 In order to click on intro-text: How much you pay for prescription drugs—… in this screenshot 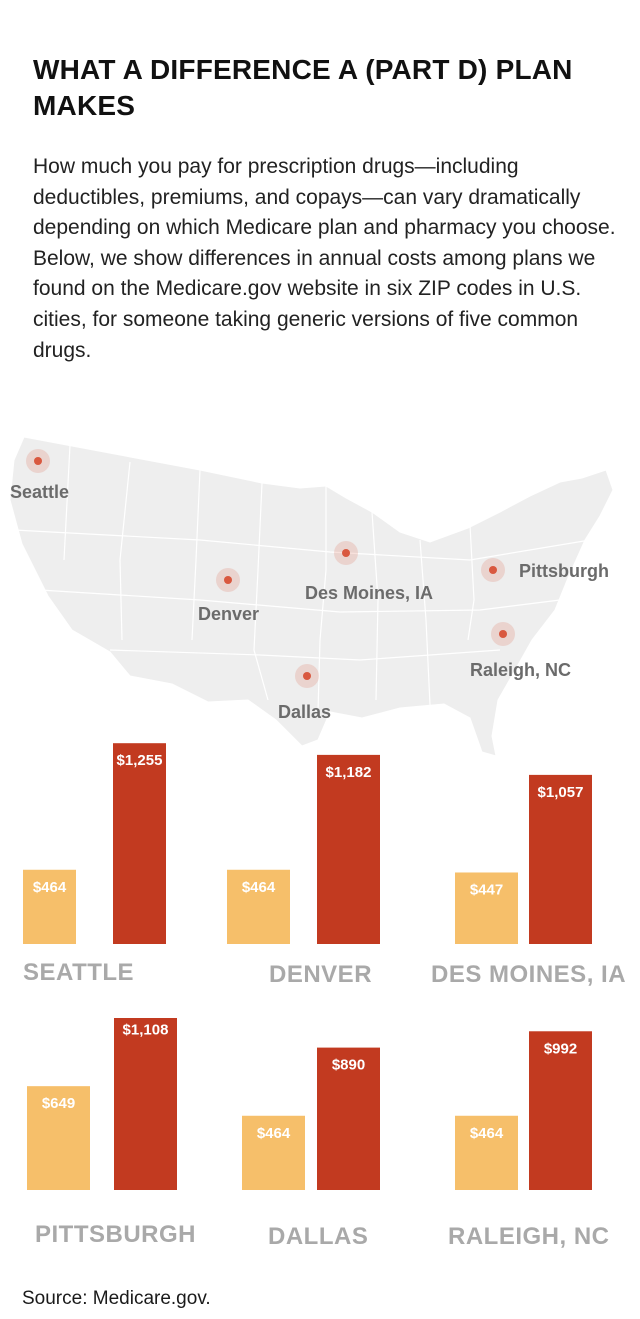, I will do `click(324, 258)`.